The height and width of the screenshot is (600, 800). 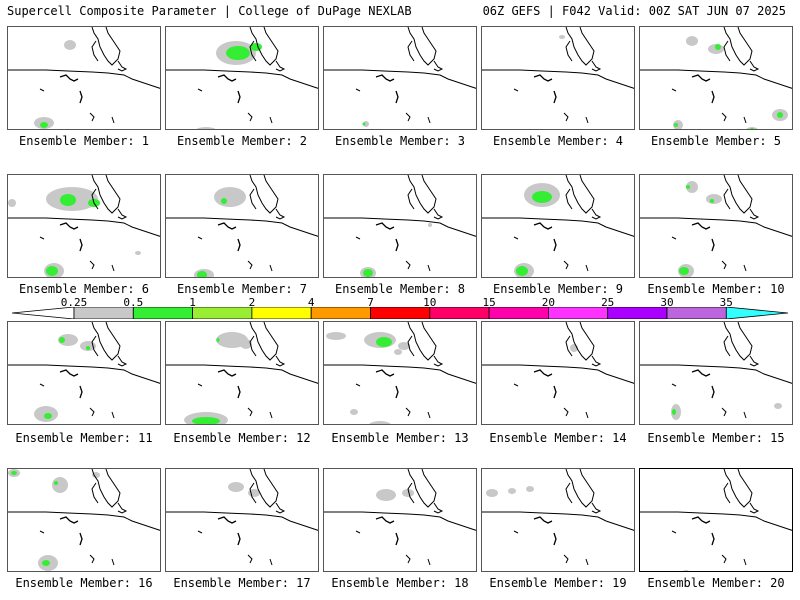 What do you see at coordinates (716, 141) in the screenshot?
I see `ensemble-member-label: Ensemble Member: 5` at bounding box center [716, 141].